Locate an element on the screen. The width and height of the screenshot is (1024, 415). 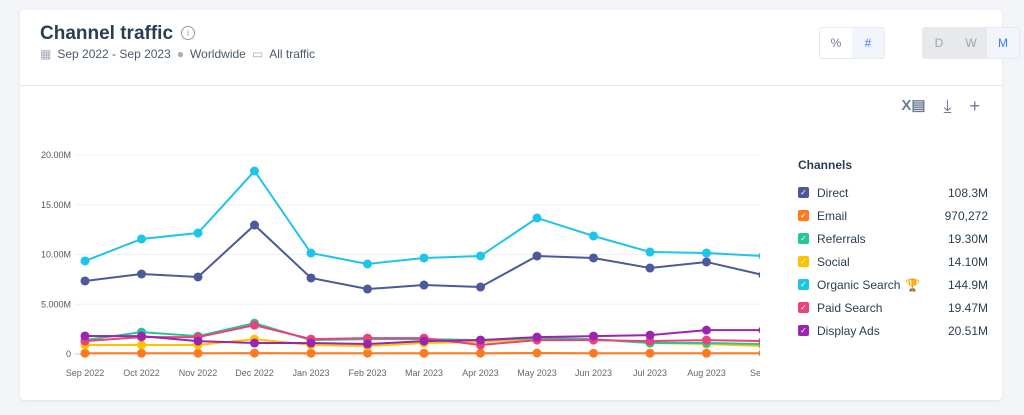
legend-item-paid-search: ✓ Paid Search 19.47M is located at coordinates (893, 307).